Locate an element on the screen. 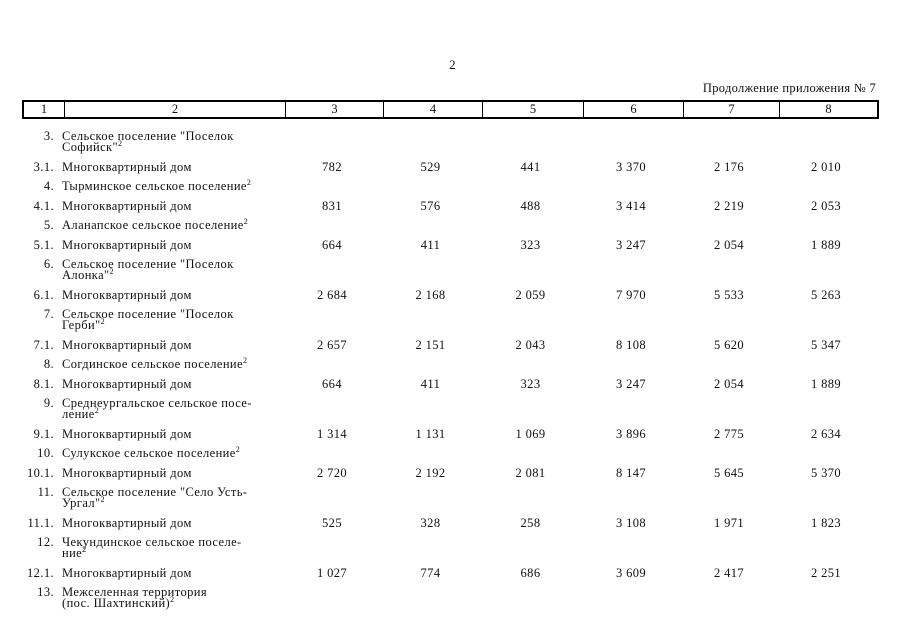 This screenshot has width=905, height=640. value-cell: 831 is located at coordinates (332, 205).